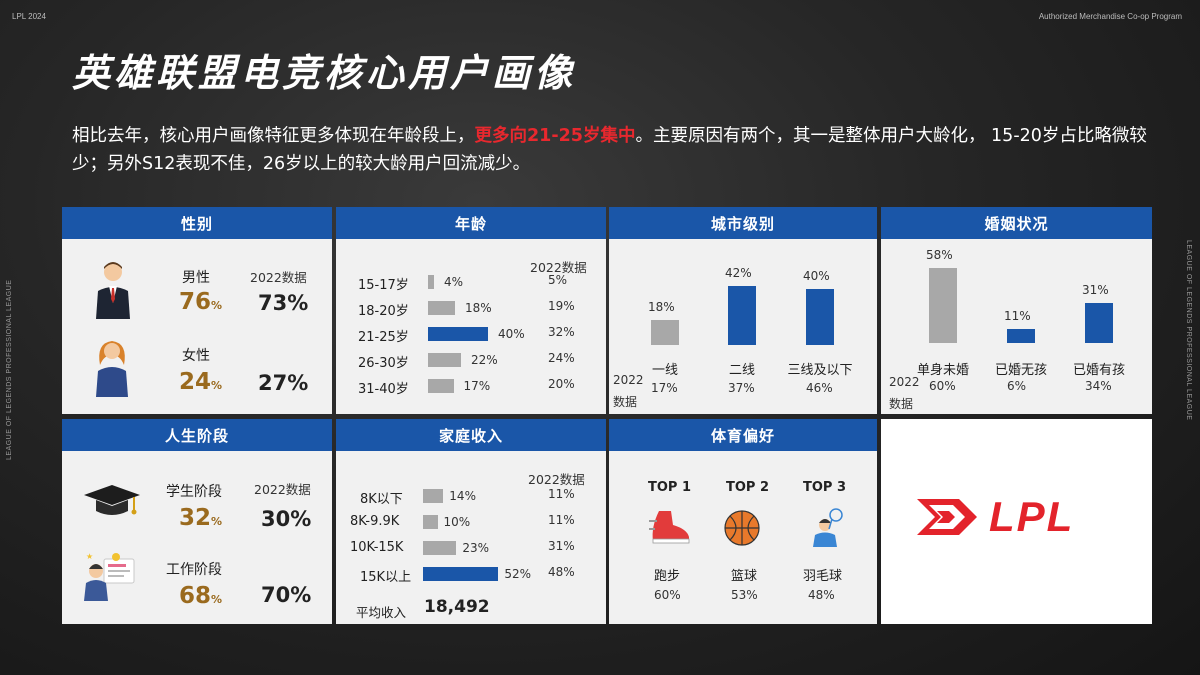 The width and height of the screenshot is (1200, 675). Describe the element at coordinates (738, 273) in the screenshot. I see `city-bar-value: 42%` at that location.